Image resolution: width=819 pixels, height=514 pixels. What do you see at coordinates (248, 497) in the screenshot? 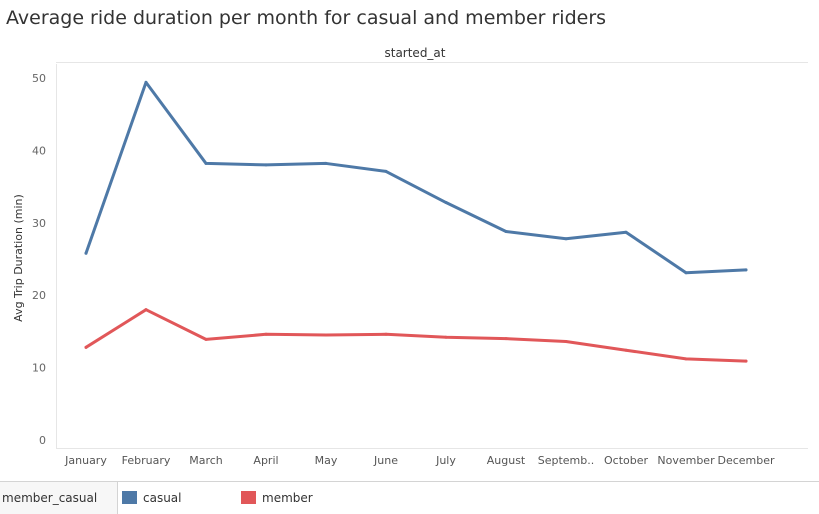
I see `legend-swatch-member` at bounding box center [248, 497].